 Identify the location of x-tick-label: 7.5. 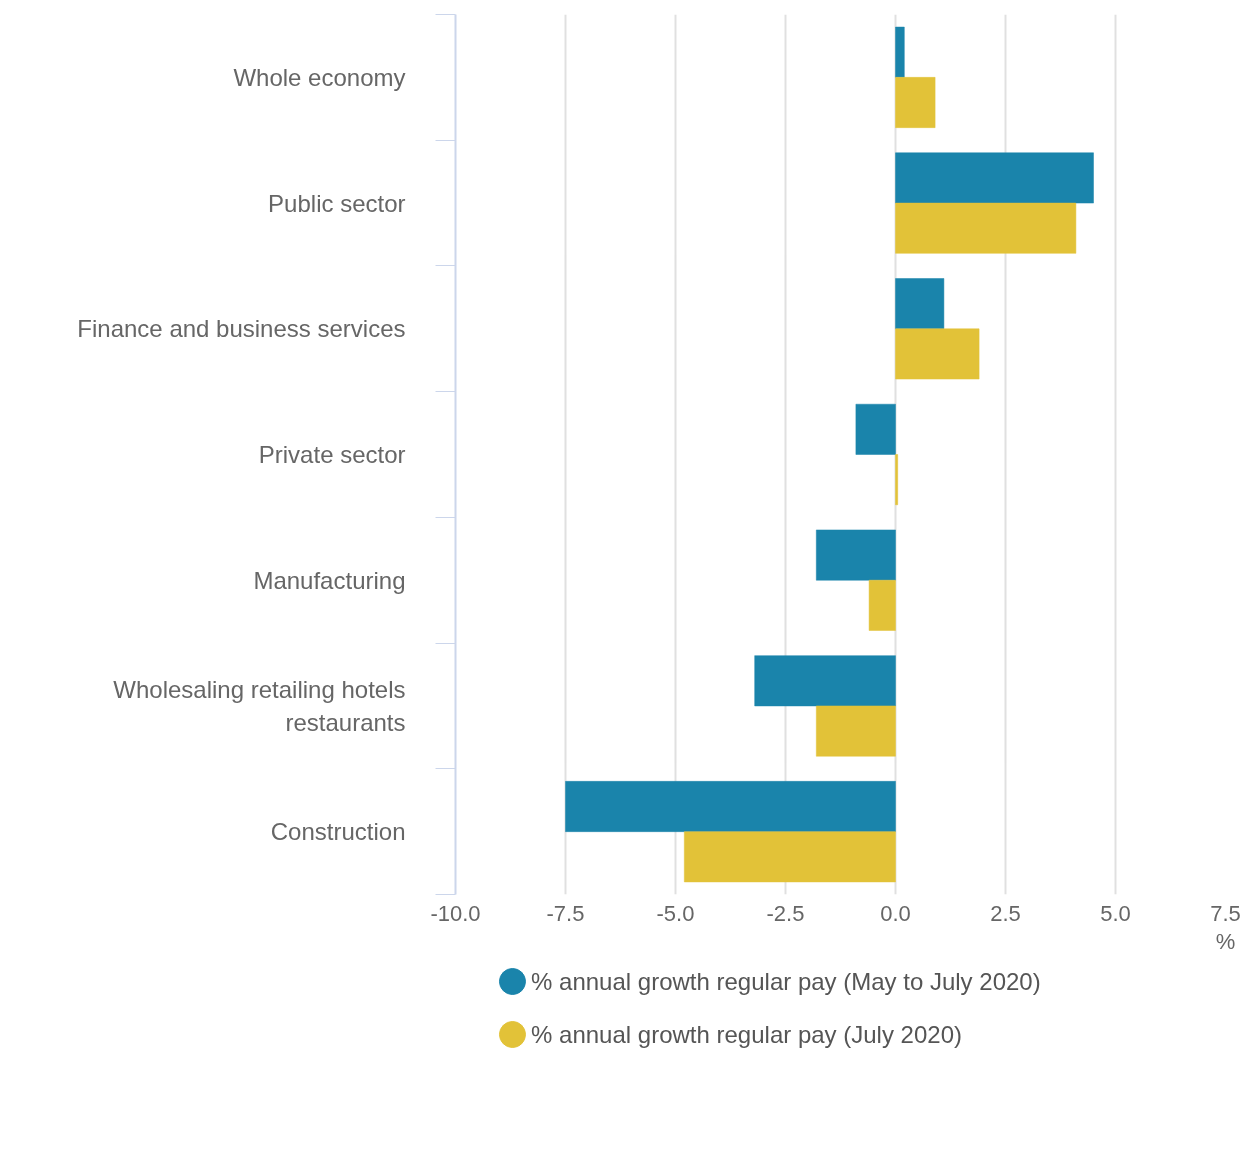
(1225, 913).